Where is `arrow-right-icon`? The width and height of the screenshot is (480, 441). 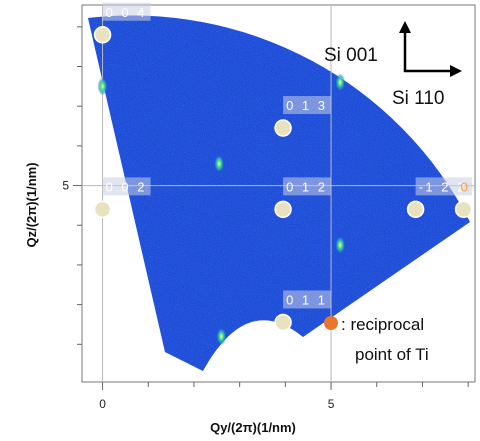 arrow-right-icon is located at coordinates (456, 71).